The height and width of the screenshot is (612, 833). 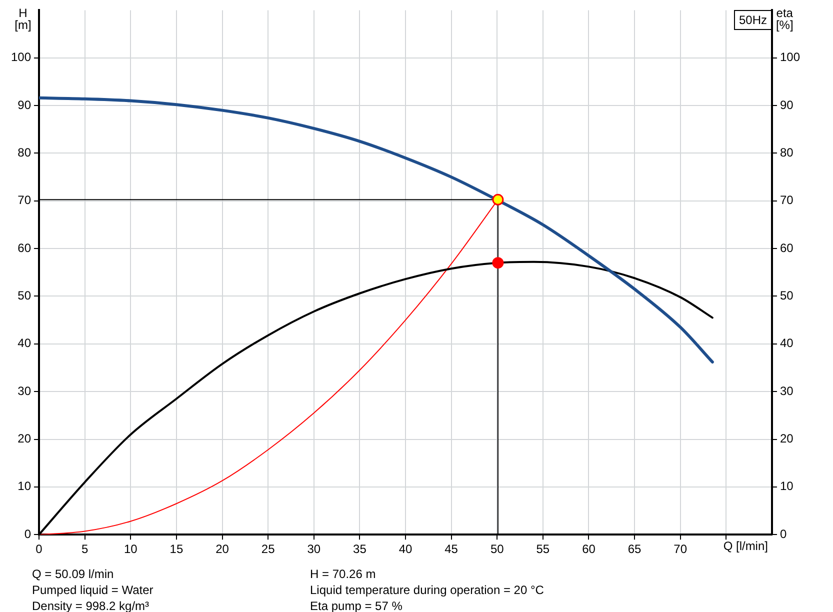 What do you see at coordinates (785, 19) in the screenshot?
I see `y2-axis-title: eta [%]` at bounding box center [785, 19].